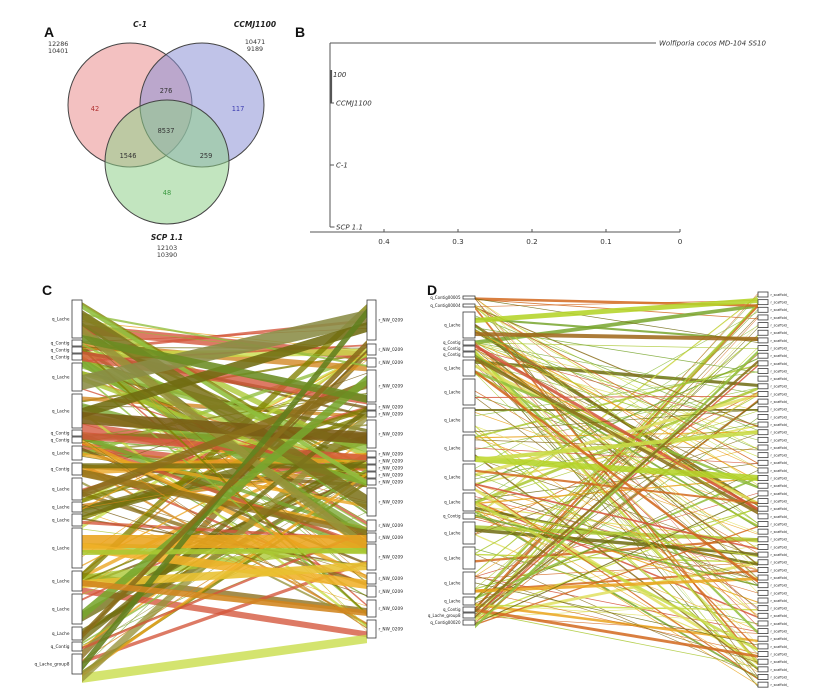 This screenshot has width=840, height=692. I want to click on tree-bootstrap-value: 100, so click(340, 75).